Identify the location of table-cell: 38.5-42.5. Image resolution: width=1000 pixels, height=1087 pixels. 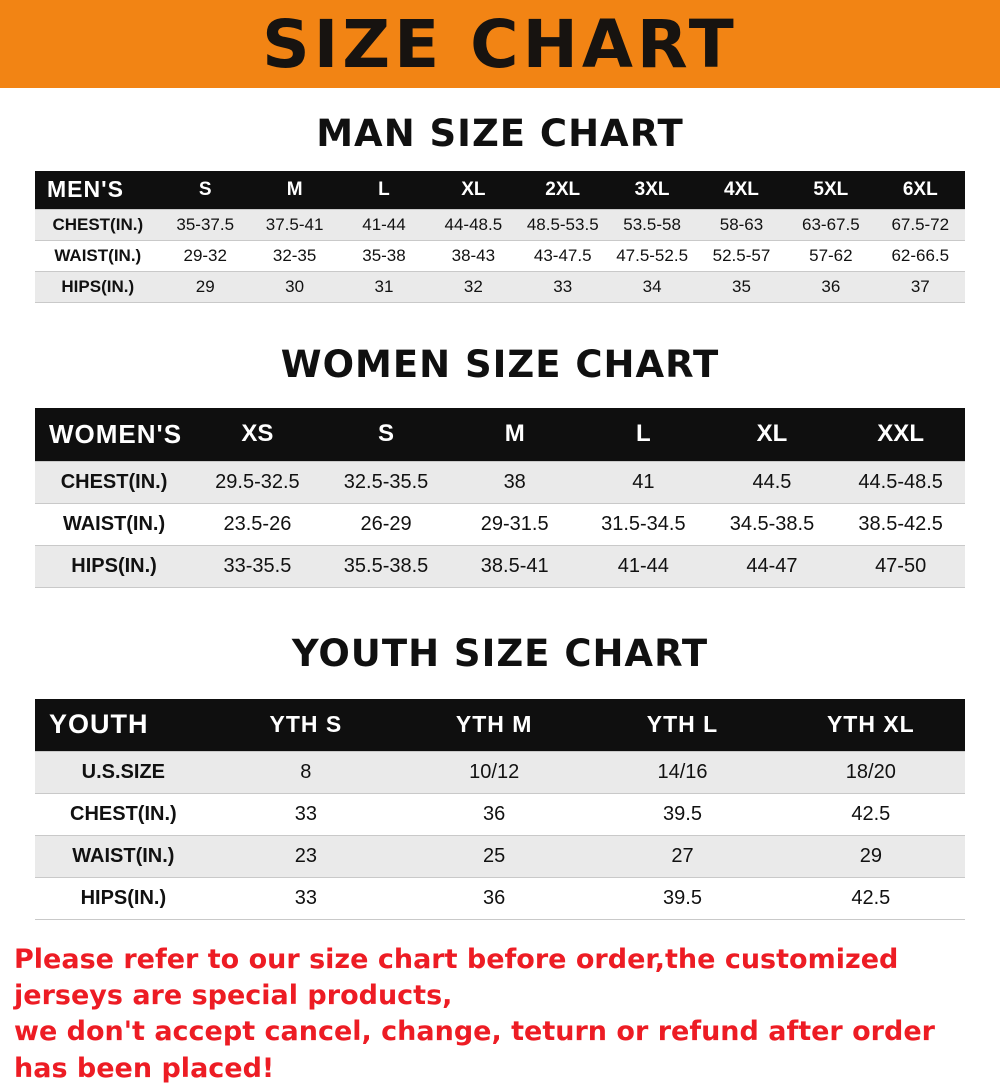
(900, 525).